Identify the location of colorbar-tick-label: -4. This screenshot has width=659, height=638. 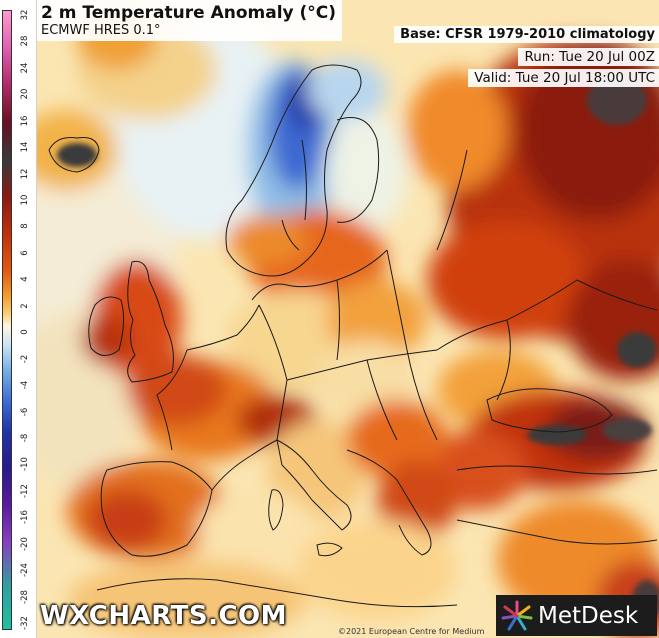
(25, 385).